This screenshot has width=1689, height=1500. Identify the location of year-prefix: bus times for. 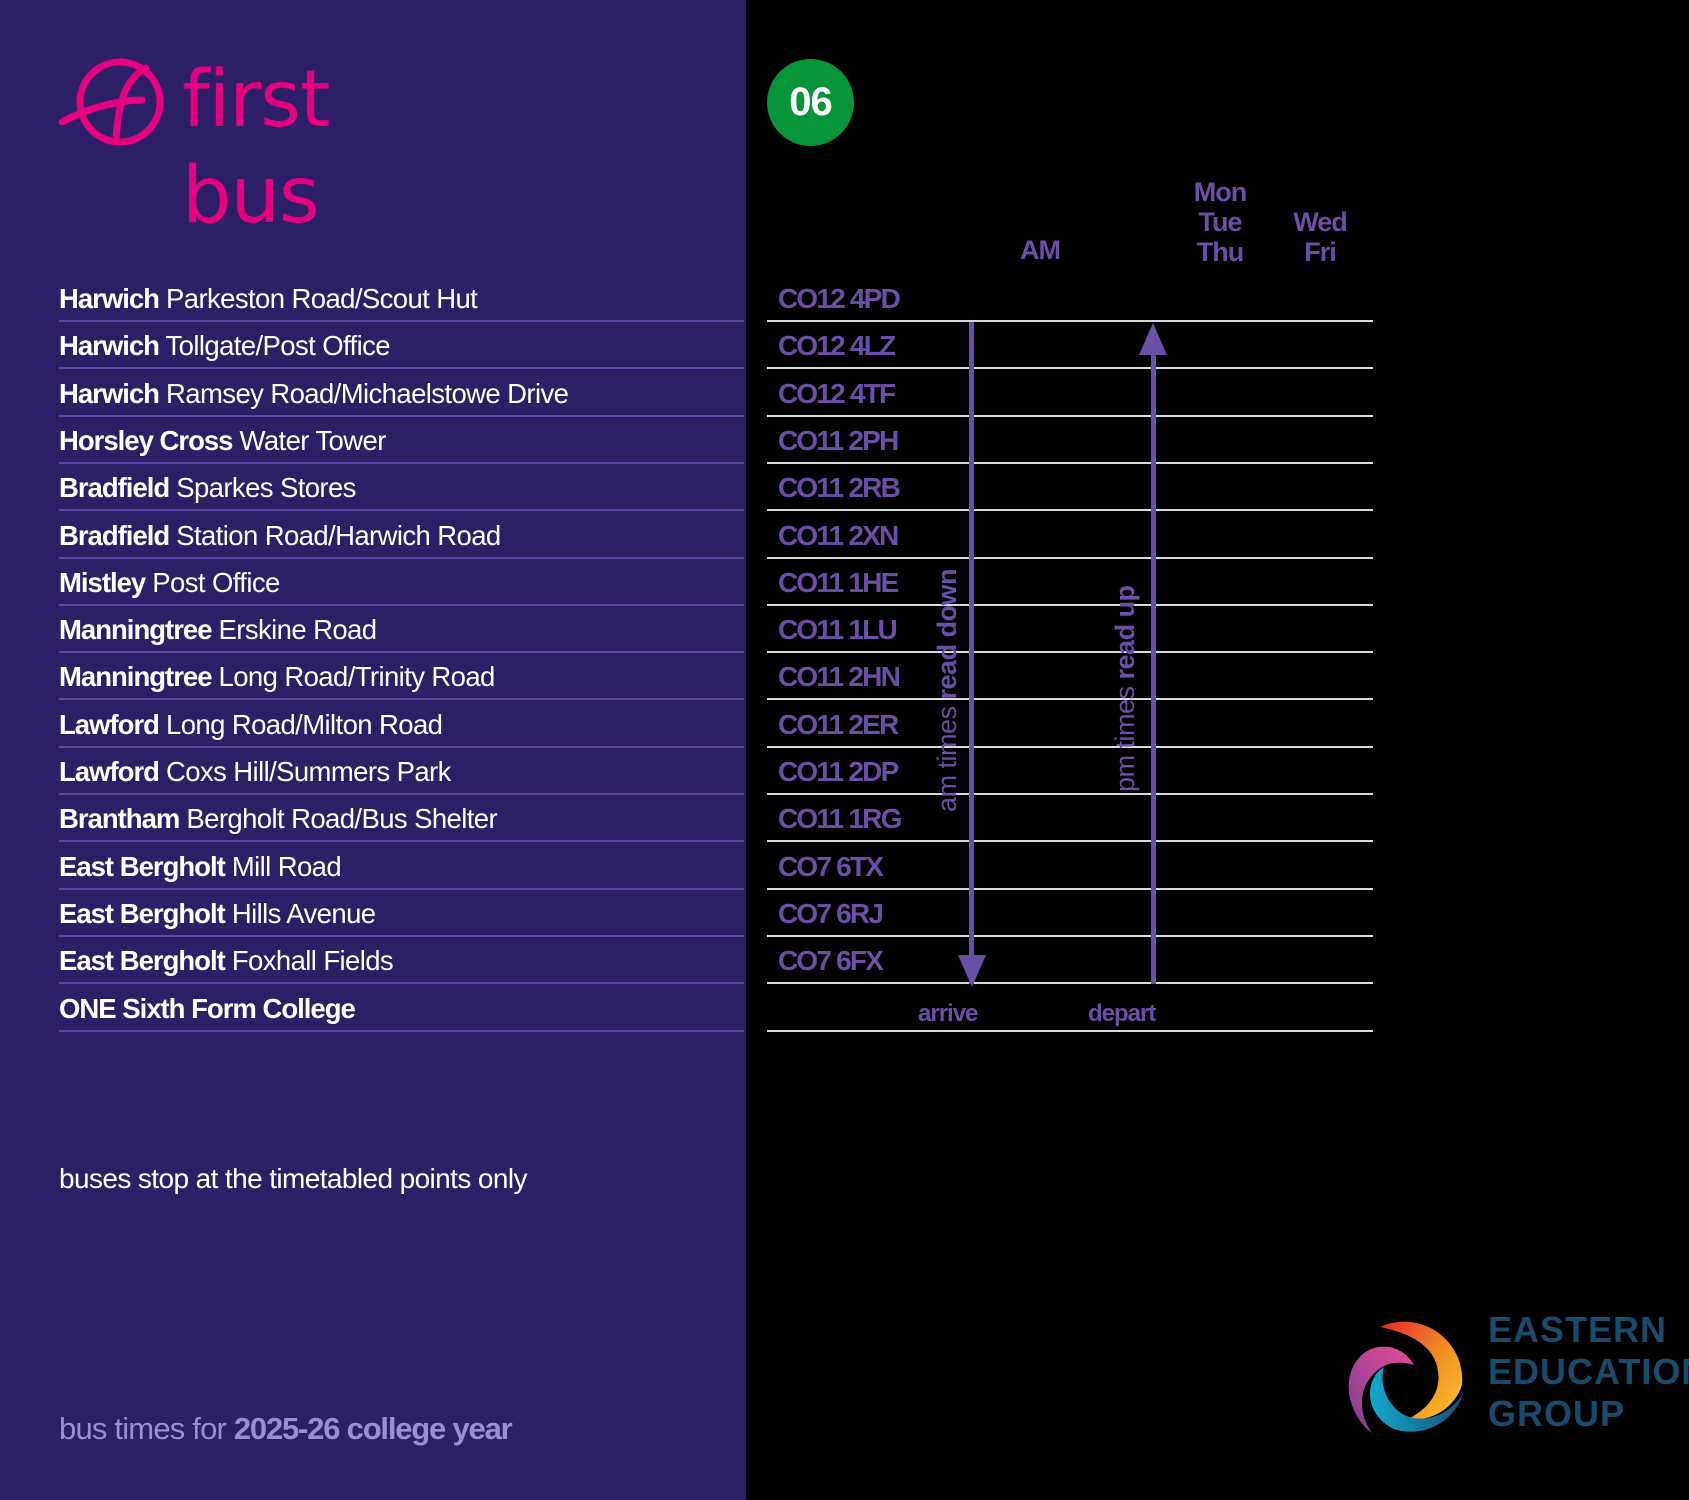
(146, 1428).